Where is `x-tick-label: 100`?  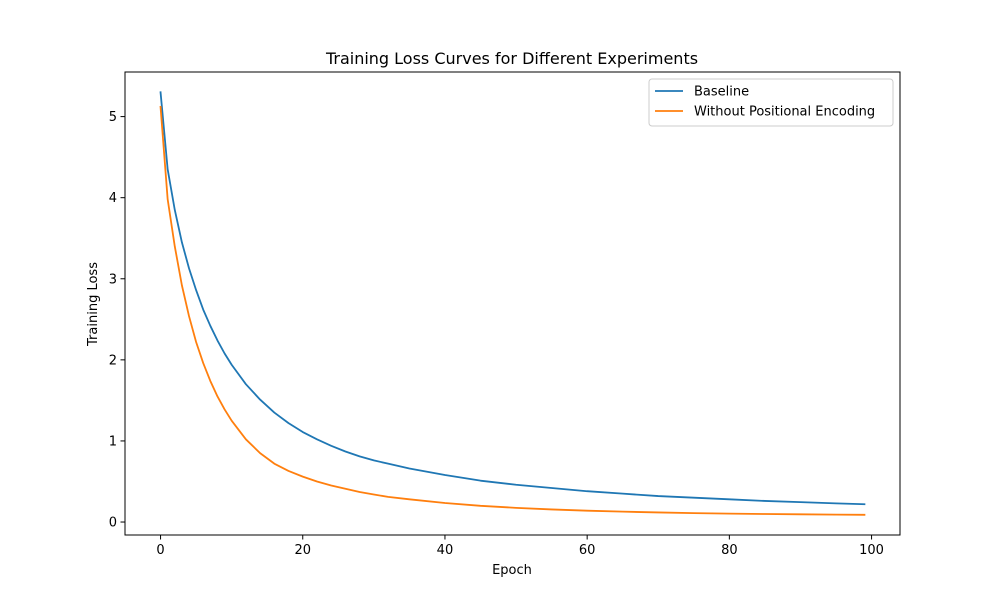 x-tick-label: 100 is located at coordinates (871, 550).